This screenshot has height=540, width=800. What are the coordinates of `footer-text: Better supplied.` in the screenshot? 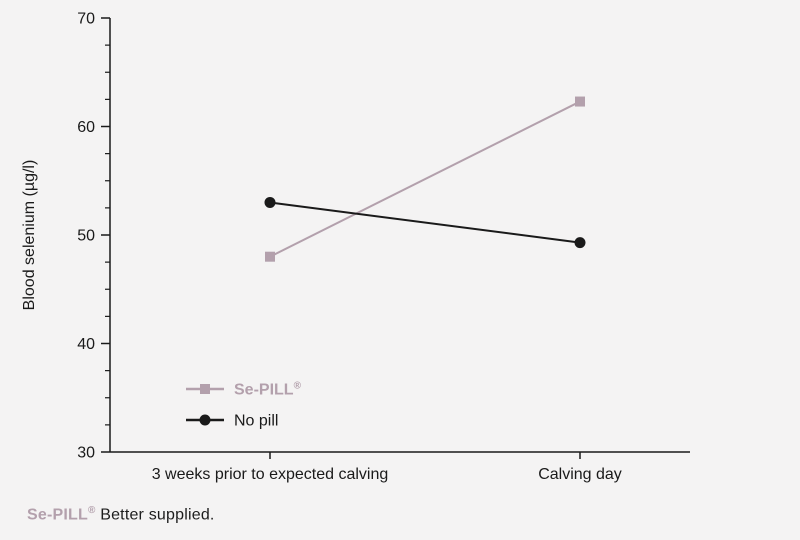 It's located at (157, 515).